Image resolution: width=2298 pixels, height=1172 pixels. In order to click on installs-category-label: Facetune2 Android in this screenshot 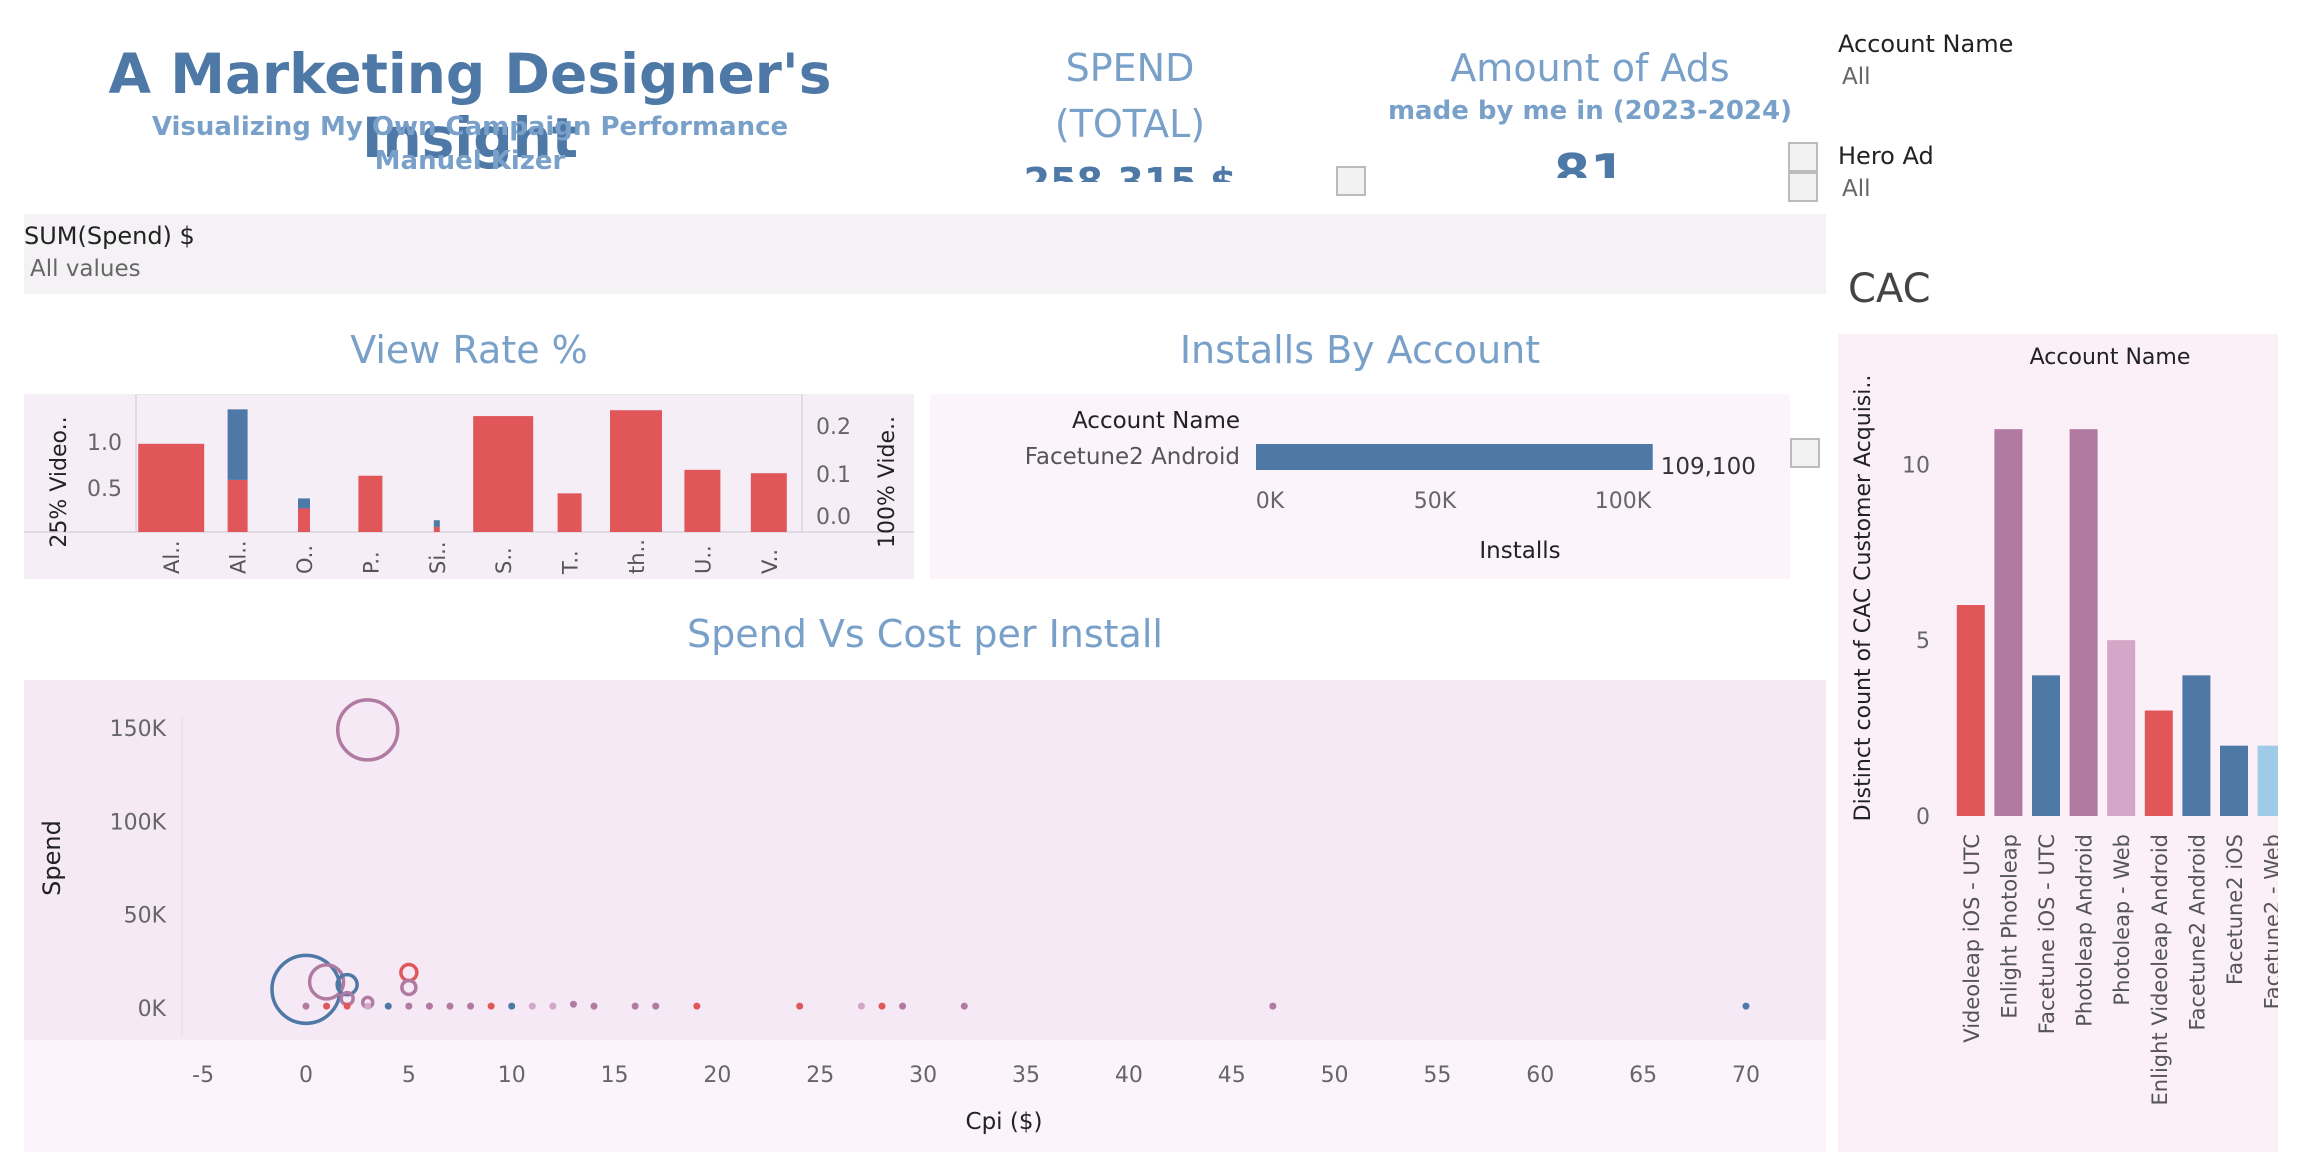, I will do `click(1132, 457)`.